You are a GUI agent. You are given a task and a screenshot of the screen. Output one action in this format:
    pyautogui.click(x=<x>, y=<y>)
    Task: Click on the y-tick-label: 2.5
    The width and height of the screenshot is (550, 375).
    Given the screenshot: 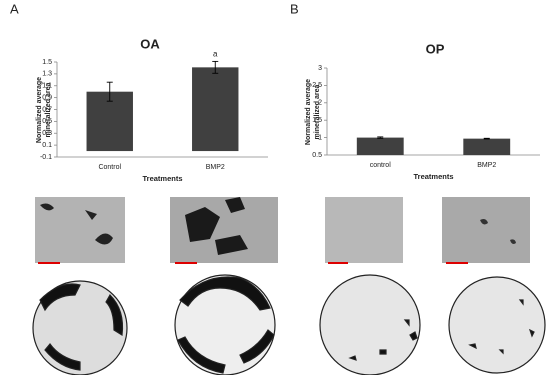 What is the action you would take?
    pyautogui.click(x=317, y=85)
    